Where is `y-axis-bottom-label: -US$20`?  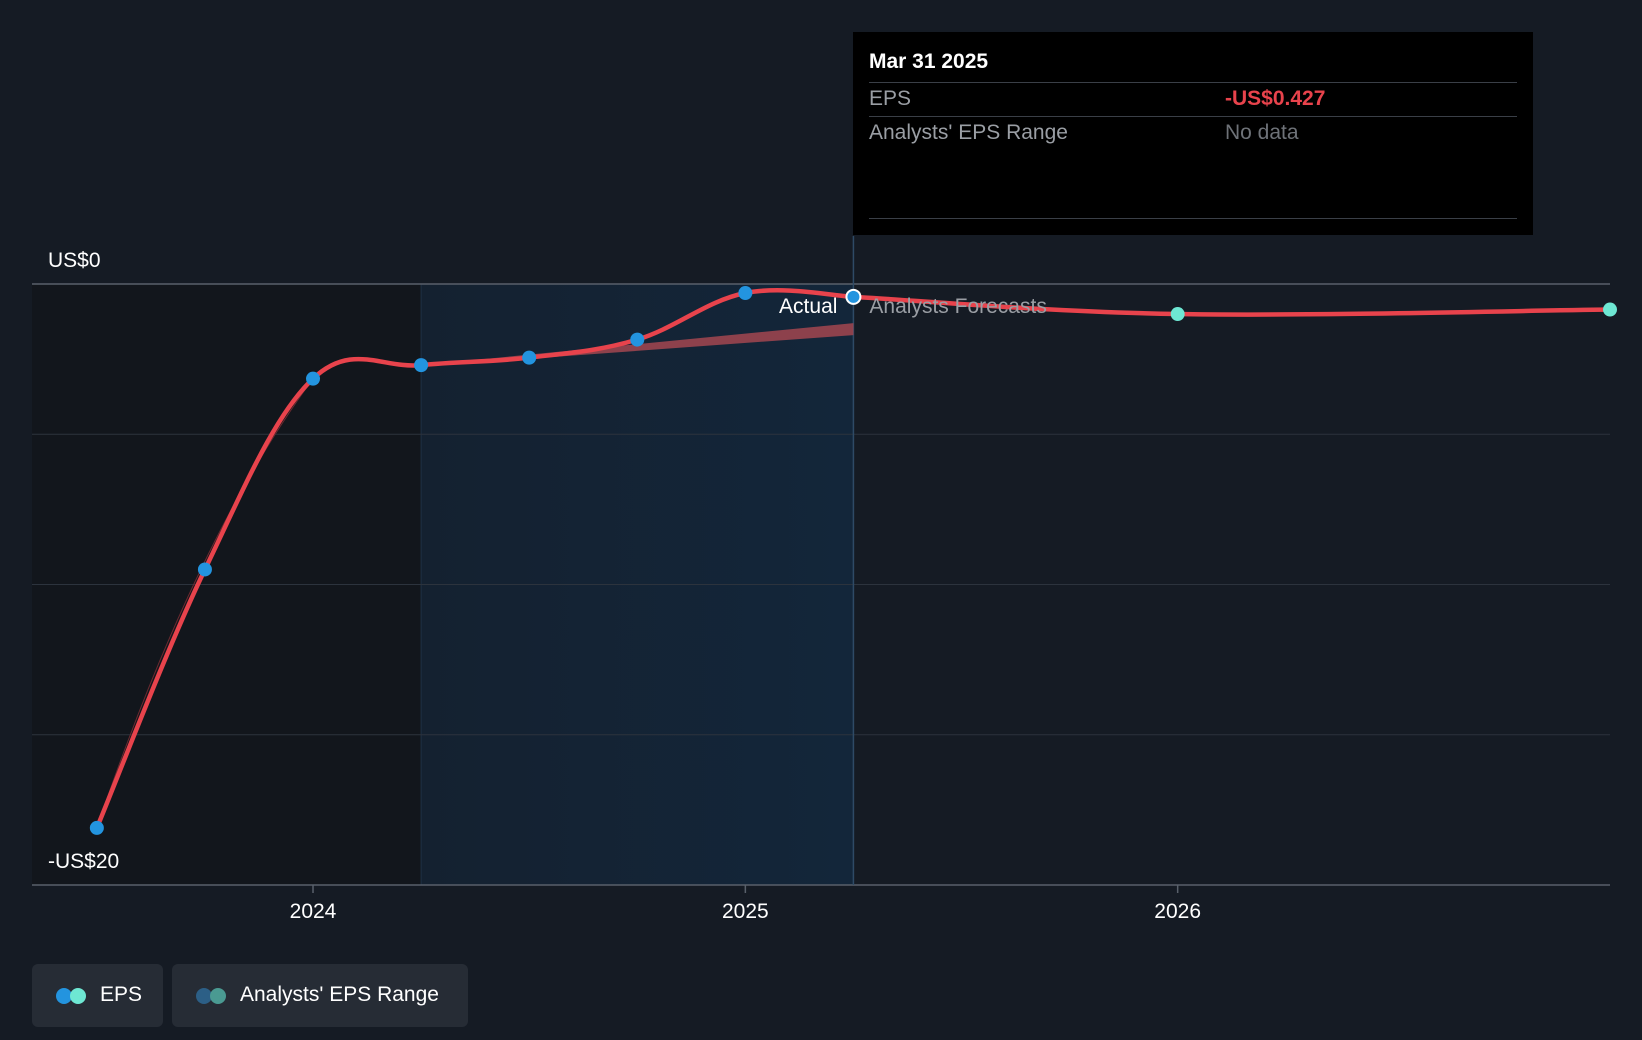 y-axis-bottom-label: -US$20 is located at coordinates (83, 861).